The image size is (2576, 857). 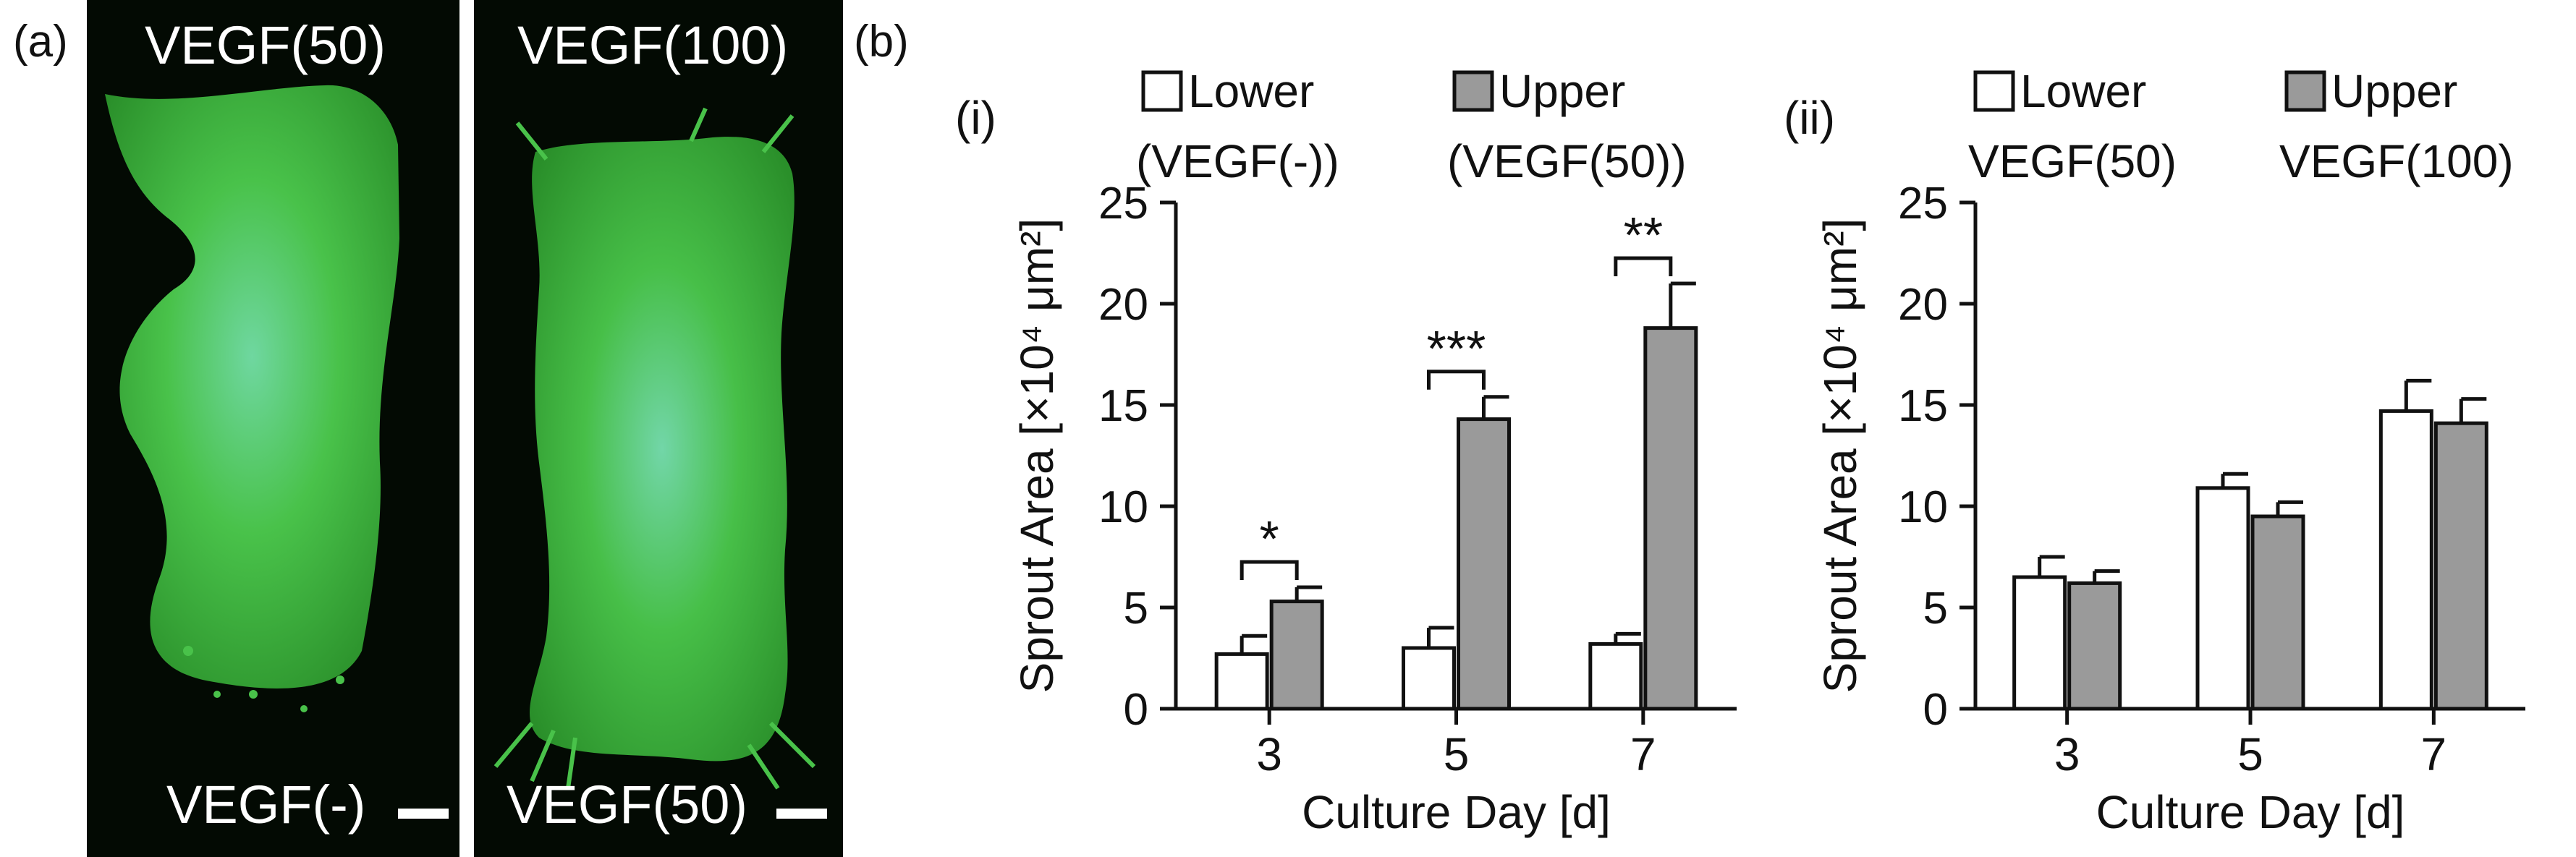 I want to click on chart-2-y-tick-label: 10, so click(x=1923, y=507).